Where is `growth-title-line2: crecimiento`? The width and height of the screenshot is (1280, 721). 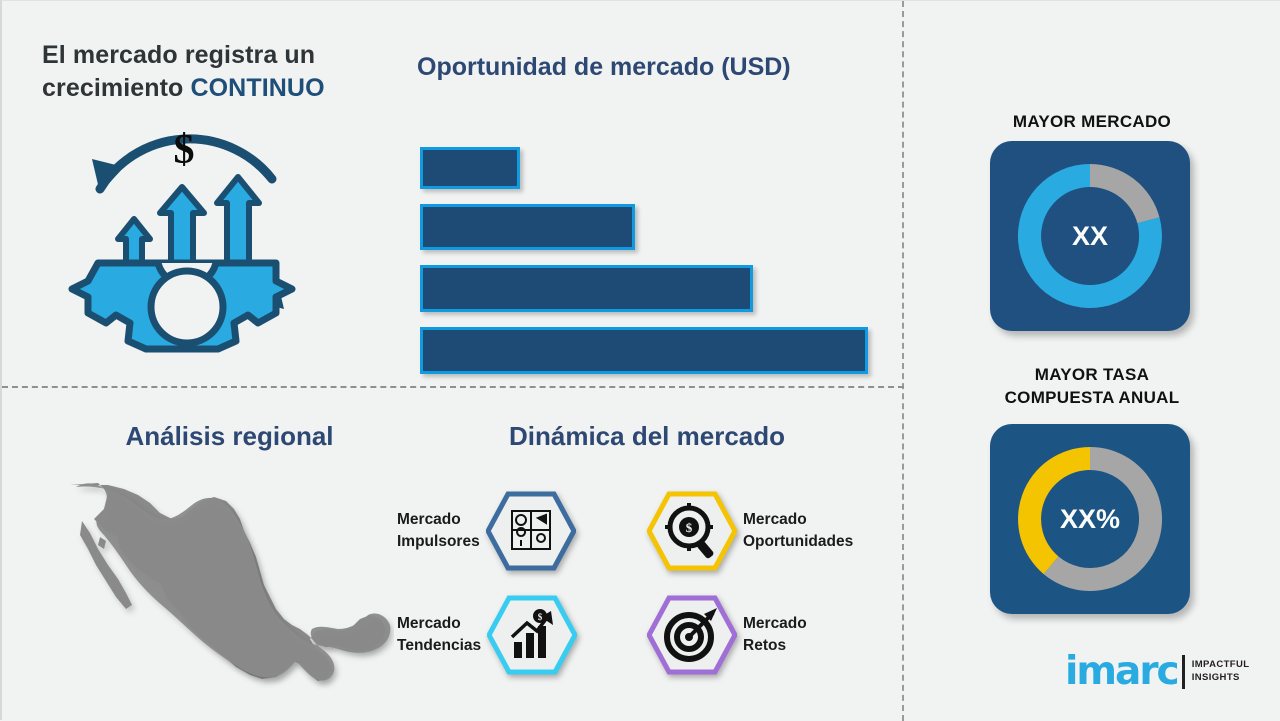 growth-title-line2: crecimiento is located at coordinates (116, 88).